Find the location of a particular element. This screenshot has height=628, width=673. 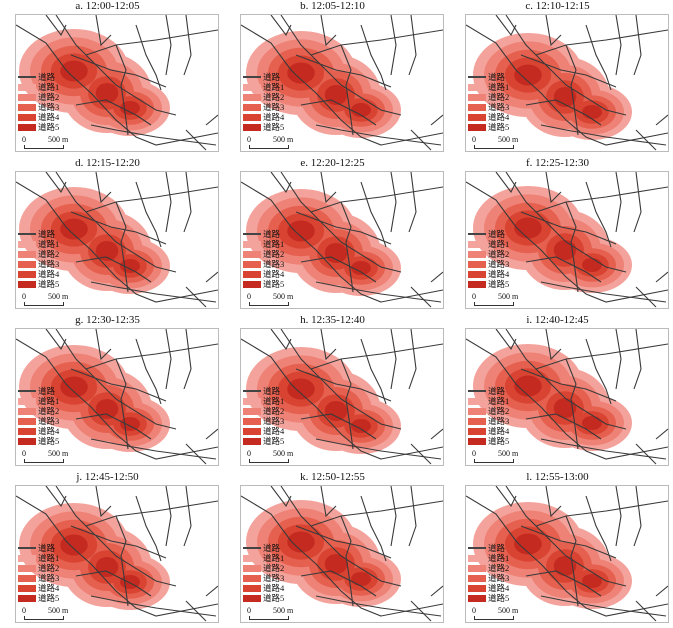

heatmap is located at coordinates (117, 83).